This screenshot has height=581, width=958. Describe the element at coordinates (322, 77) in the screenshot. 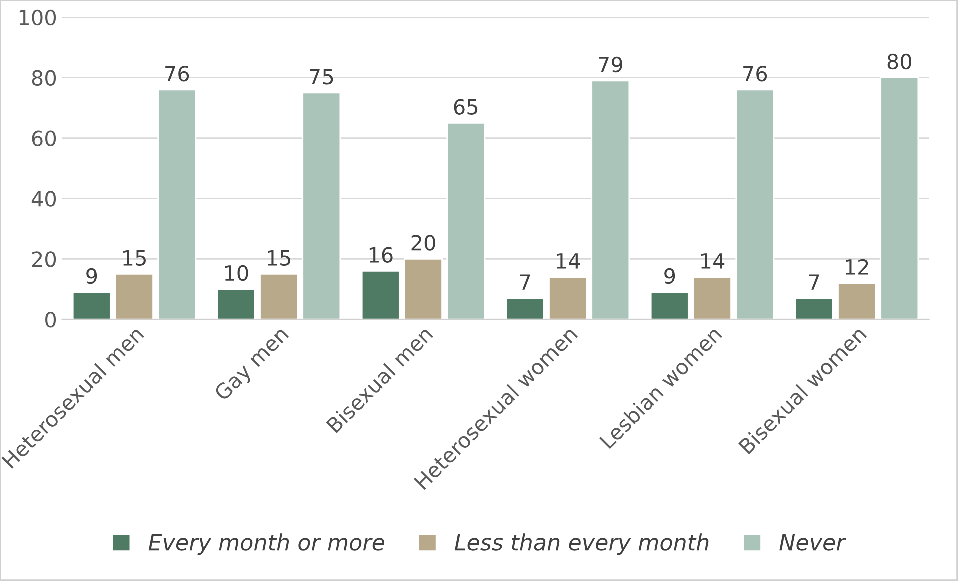

I see `data-label: 75` at that location.